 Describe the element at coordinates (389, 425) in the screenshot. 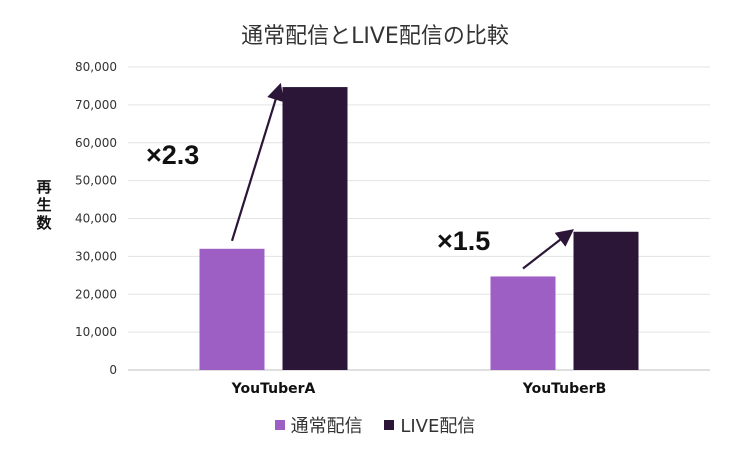

I see `legend-swatch-live` at that location.